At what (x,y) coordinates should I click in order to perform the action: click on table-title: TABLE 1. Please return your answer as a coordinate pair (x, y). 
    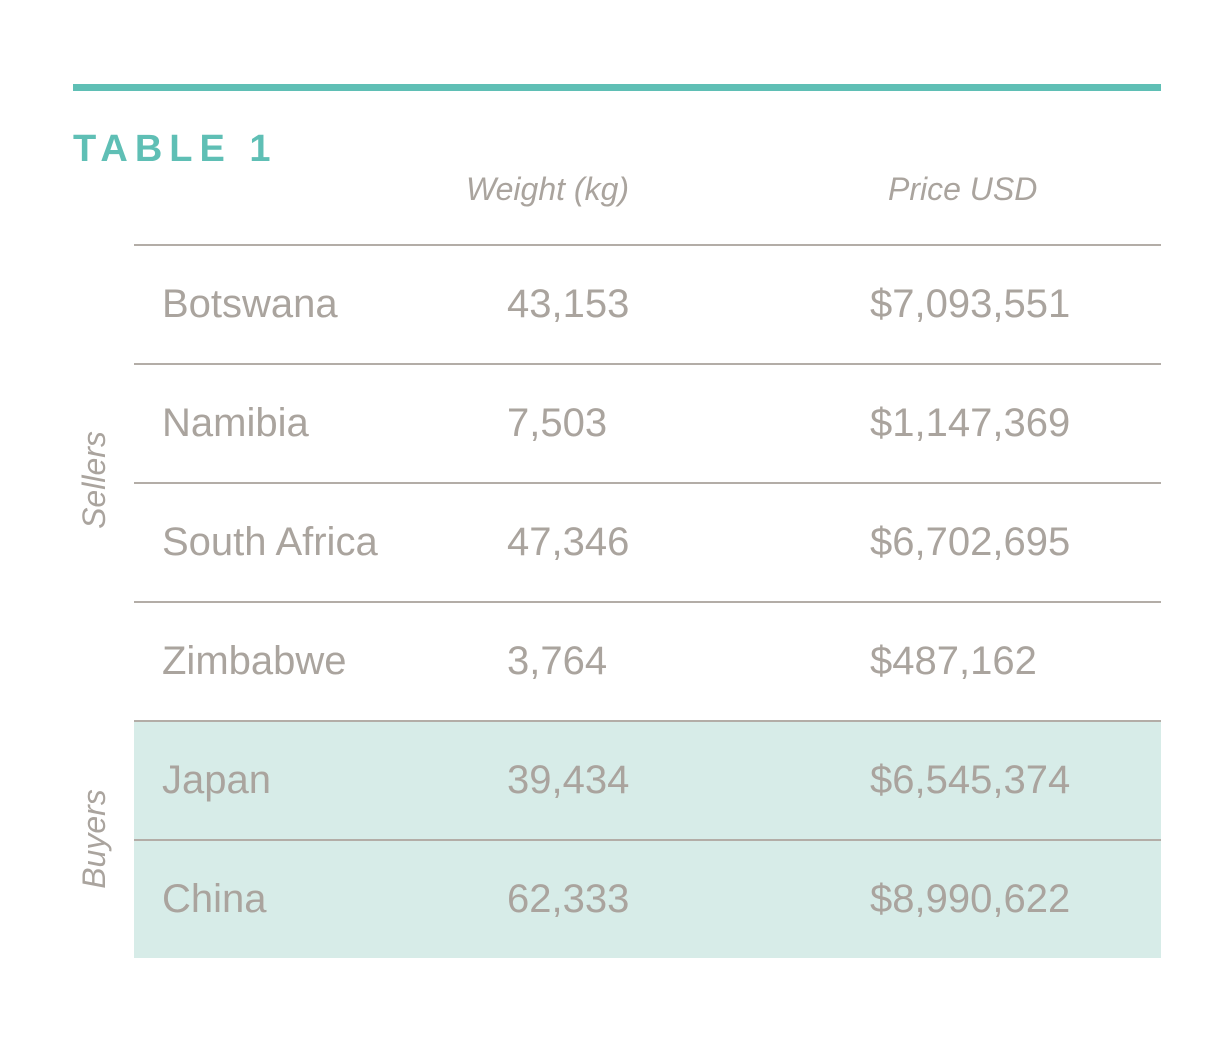
    Looking at the image, I should click on (175, 149).